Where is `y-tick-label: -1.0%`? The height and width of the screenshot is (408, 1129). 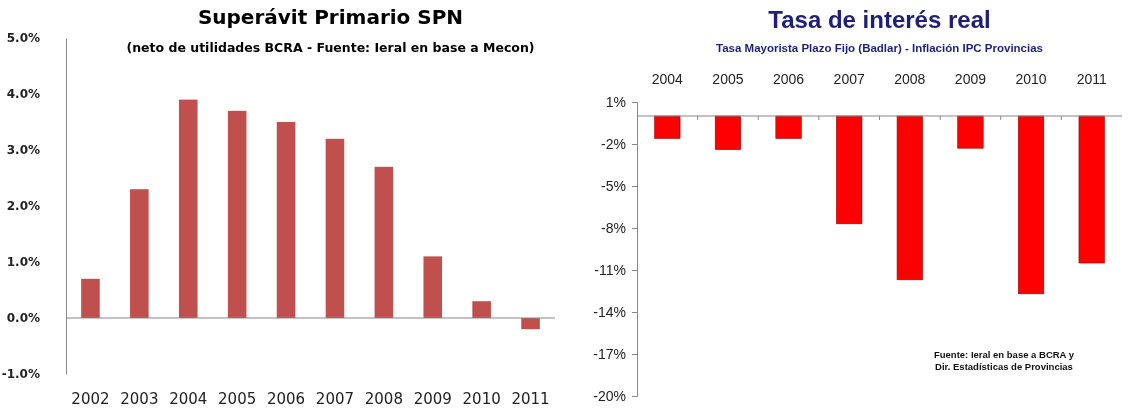 y-tick-label: -1.0% is located at coordinates (20, 374).